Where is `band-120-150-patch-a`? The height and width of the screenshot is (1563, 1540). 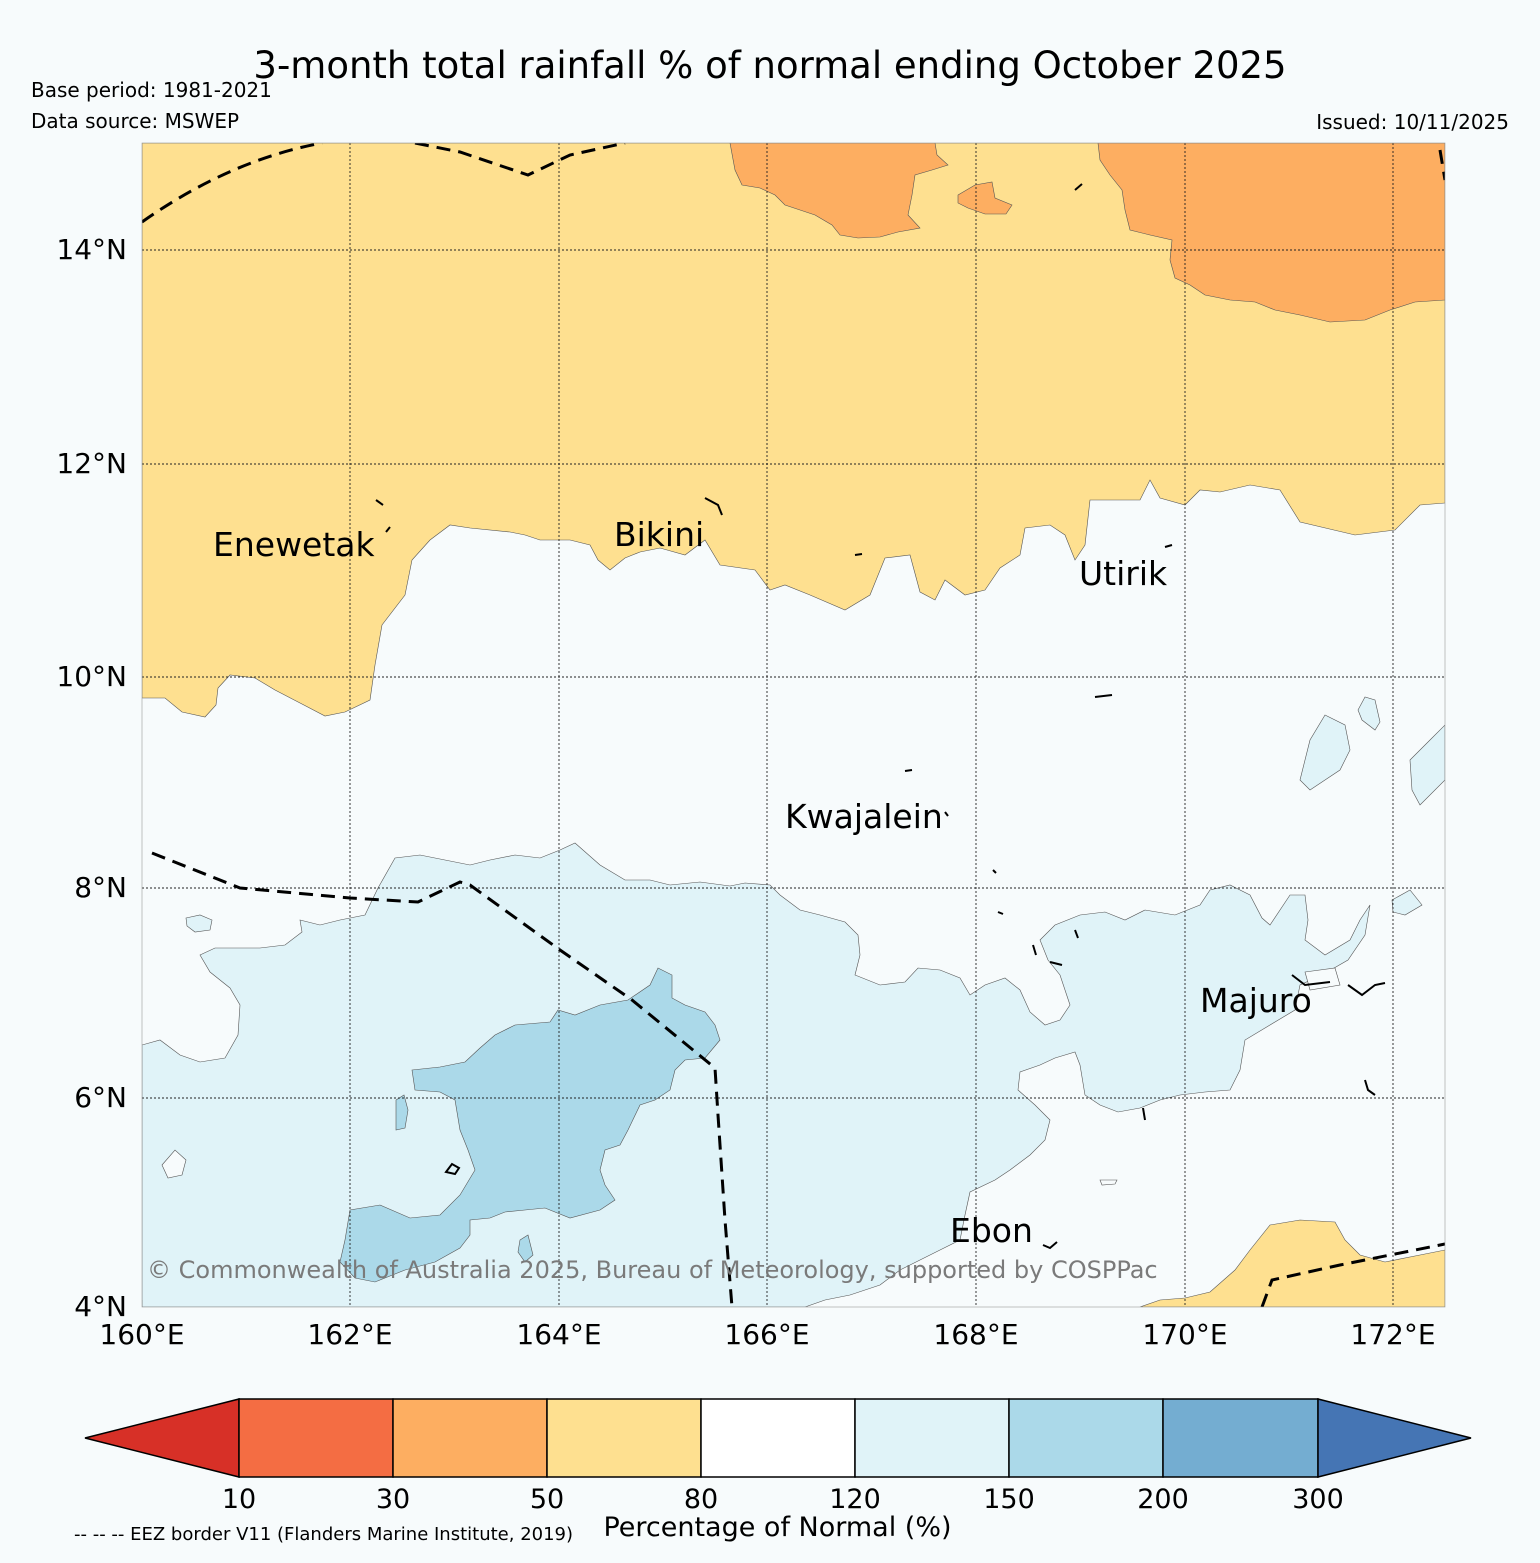
band-120-150-patch-a is located at coordinates (199, 923).